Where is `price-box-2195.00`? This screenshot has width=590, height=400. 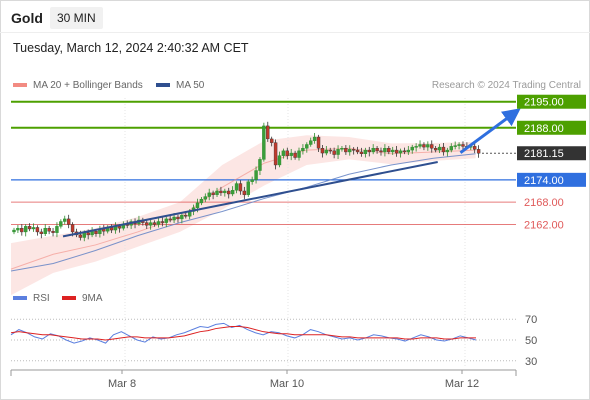
price-box-2195.00 is located at coordinates (551, 101).